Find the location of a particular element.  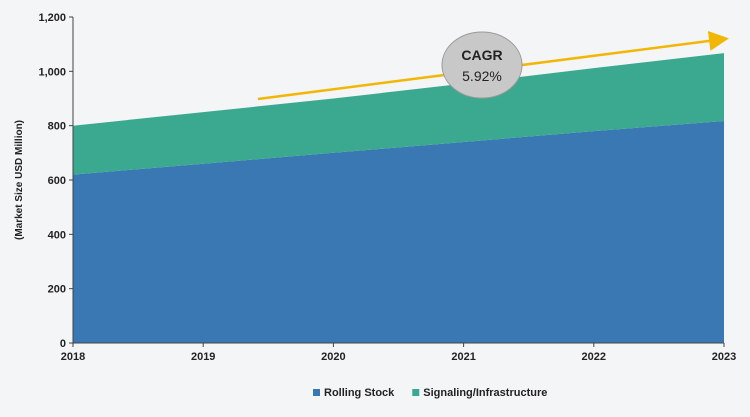

cagr-annotation: CAGR 5.92% is located at coordinates (493, 65).